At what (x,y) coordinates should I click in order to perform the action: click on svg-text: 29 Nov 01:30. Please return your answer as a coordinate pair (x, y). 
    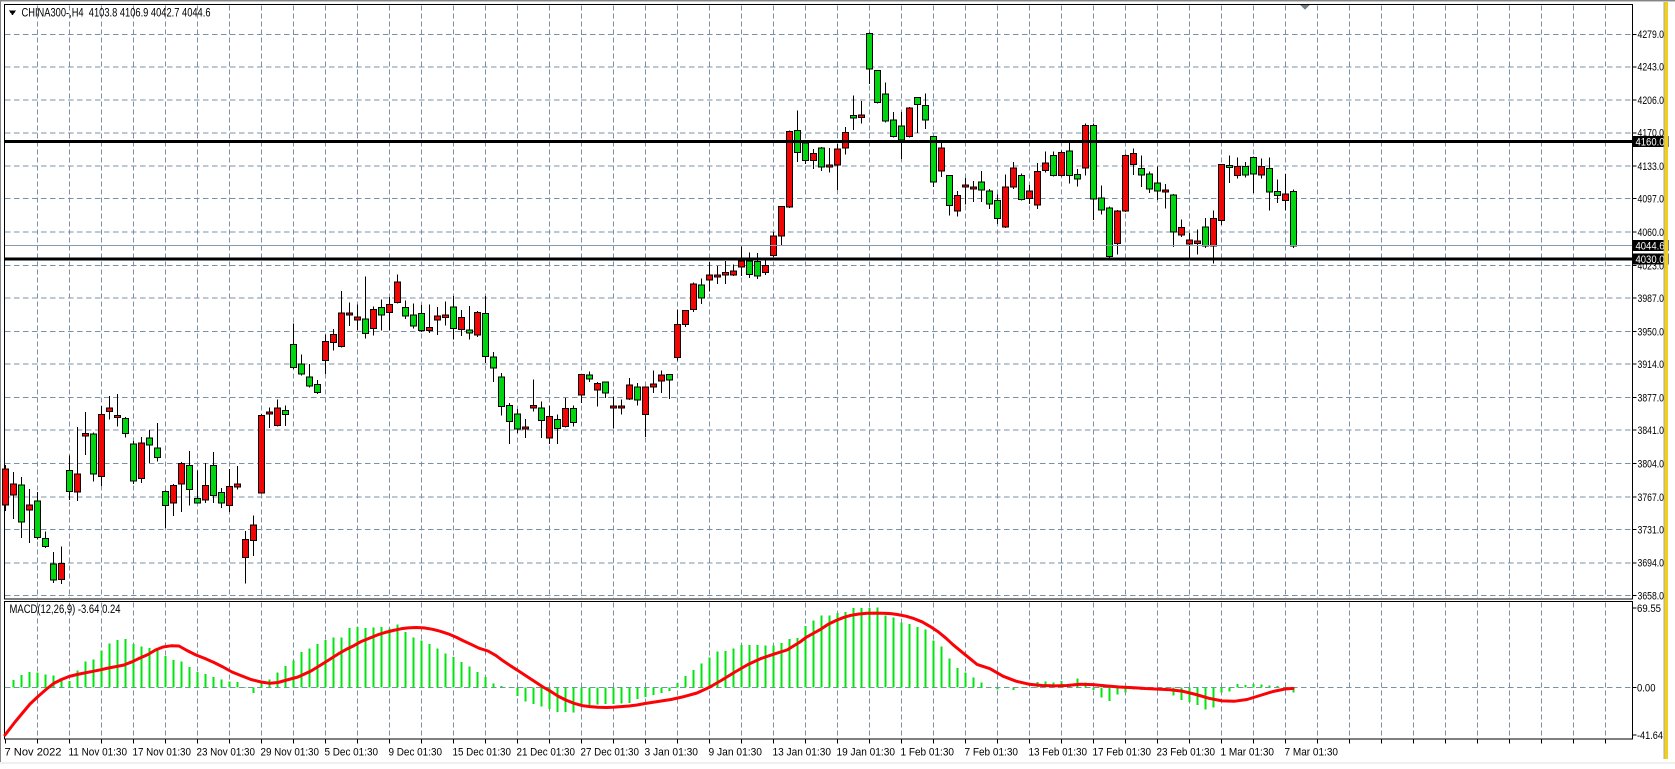
    Looking at the image, I should click on (290, 753).